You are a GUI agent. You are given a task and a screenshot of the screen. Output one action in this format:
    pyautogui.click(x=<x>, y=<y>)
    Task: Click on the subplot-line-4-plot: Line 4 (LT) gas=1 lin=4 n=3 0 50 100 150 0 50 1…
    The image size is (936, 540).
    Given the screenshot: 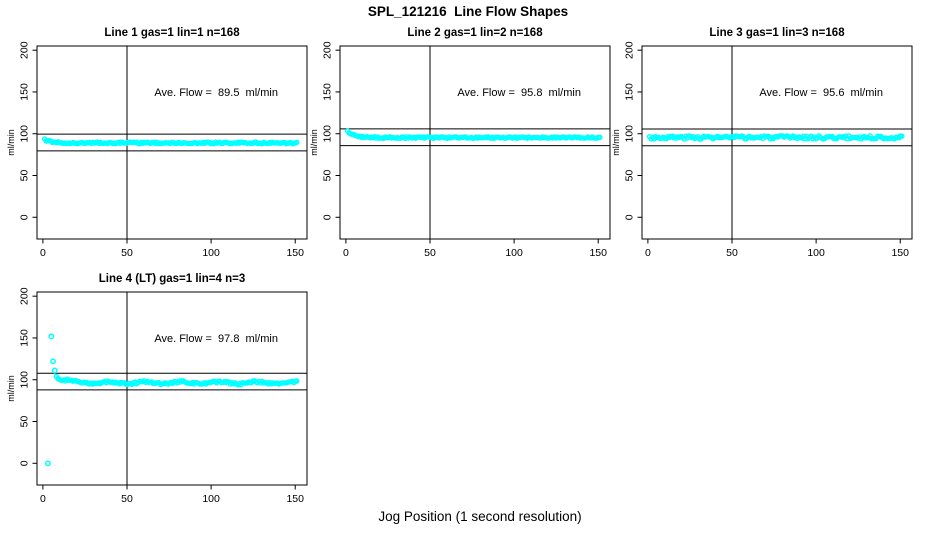 What is the action you would take?
    pyautogui.click(x=157, y=389)
    